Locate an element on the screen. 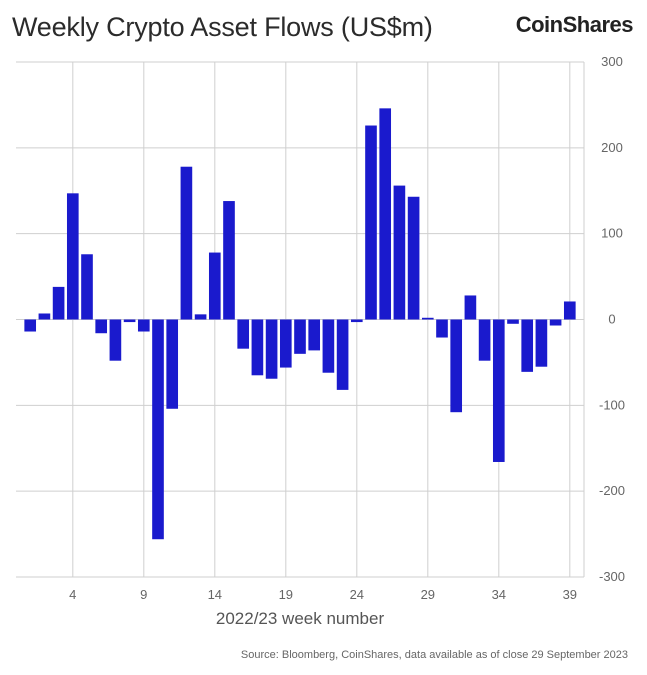 This screenshot has height=675, width=647. x-axis-label: 2022/23 week number is located at coordinates (300, 618).